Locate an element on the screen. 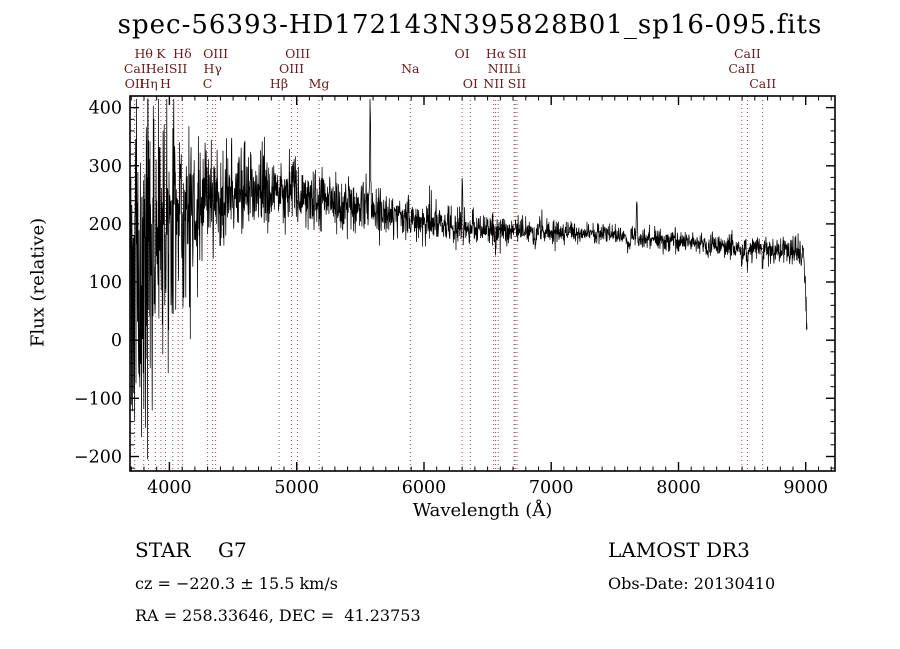 The width and height of the screenshot is (900, 649). spectral-line-label: K is located at coordinates (161, 53).